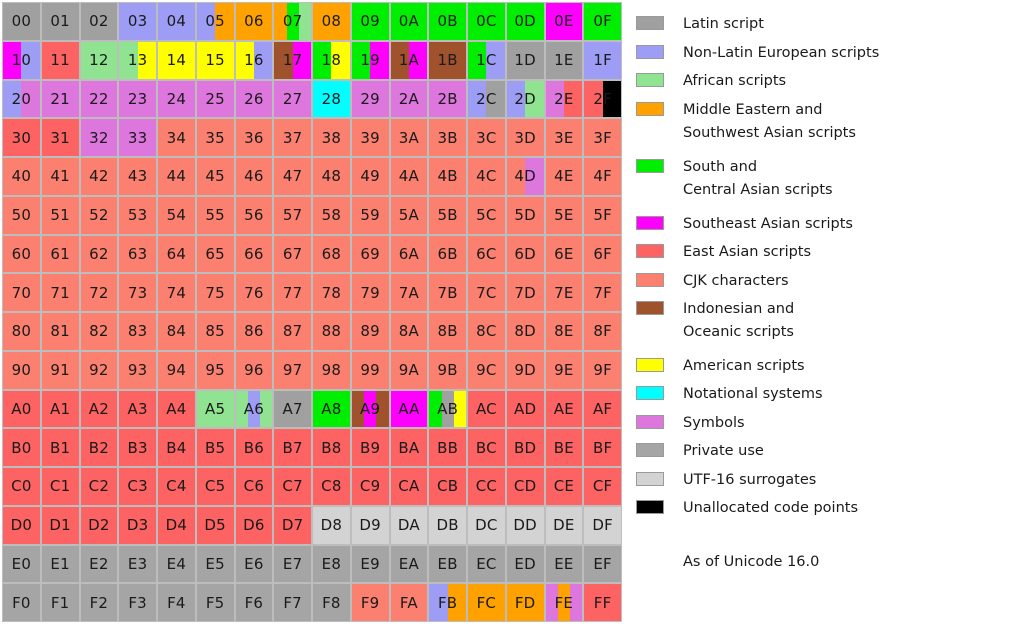 Image resolution: width=1024 pixels, height=626 pixels. I want to click on block-cell-E5: E5, so click(215, 564).